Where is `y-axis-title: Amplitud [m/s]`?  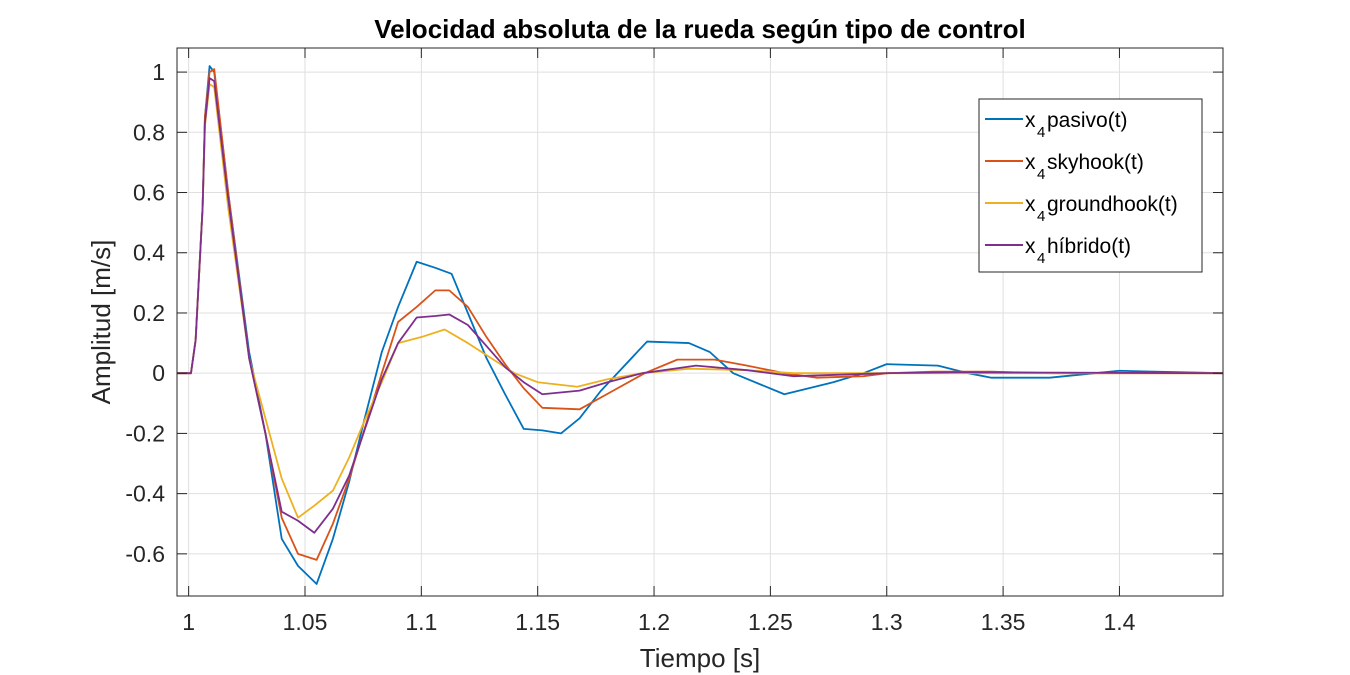
y-axis-title: Amplitud [m/s] is located at coordinates (101, 322).